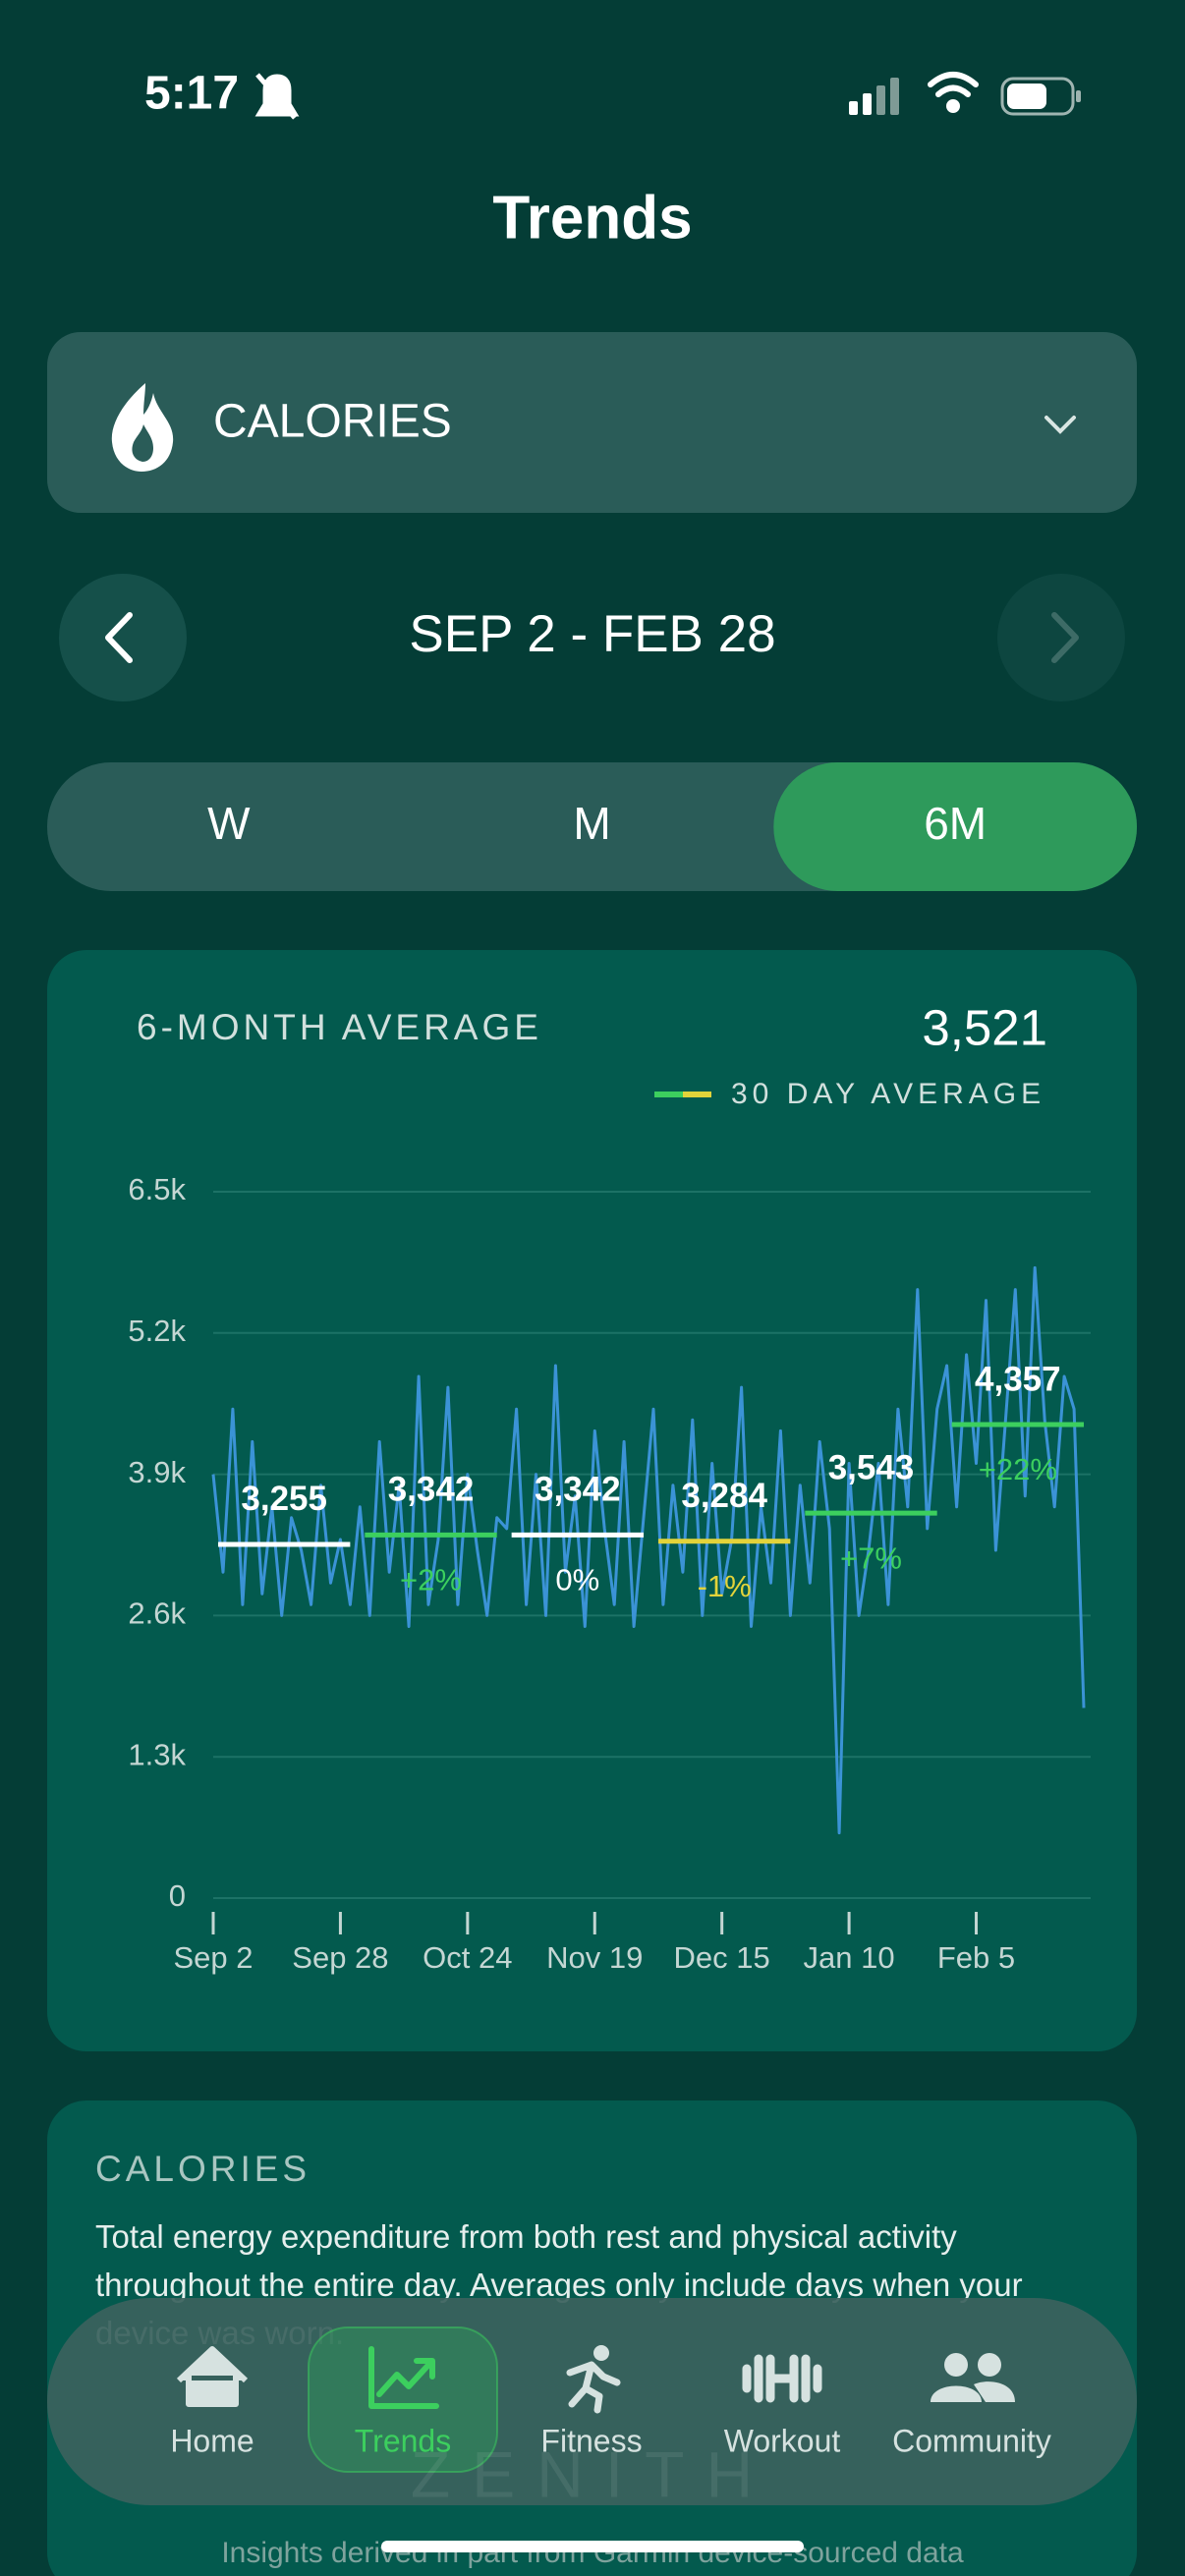 This screenshot has width=1185, height=2576. What do you see at coordinates (1018, 1379) in the screenshot?
I see `average-label: 4,357` at bounding box center [1018, 1379].